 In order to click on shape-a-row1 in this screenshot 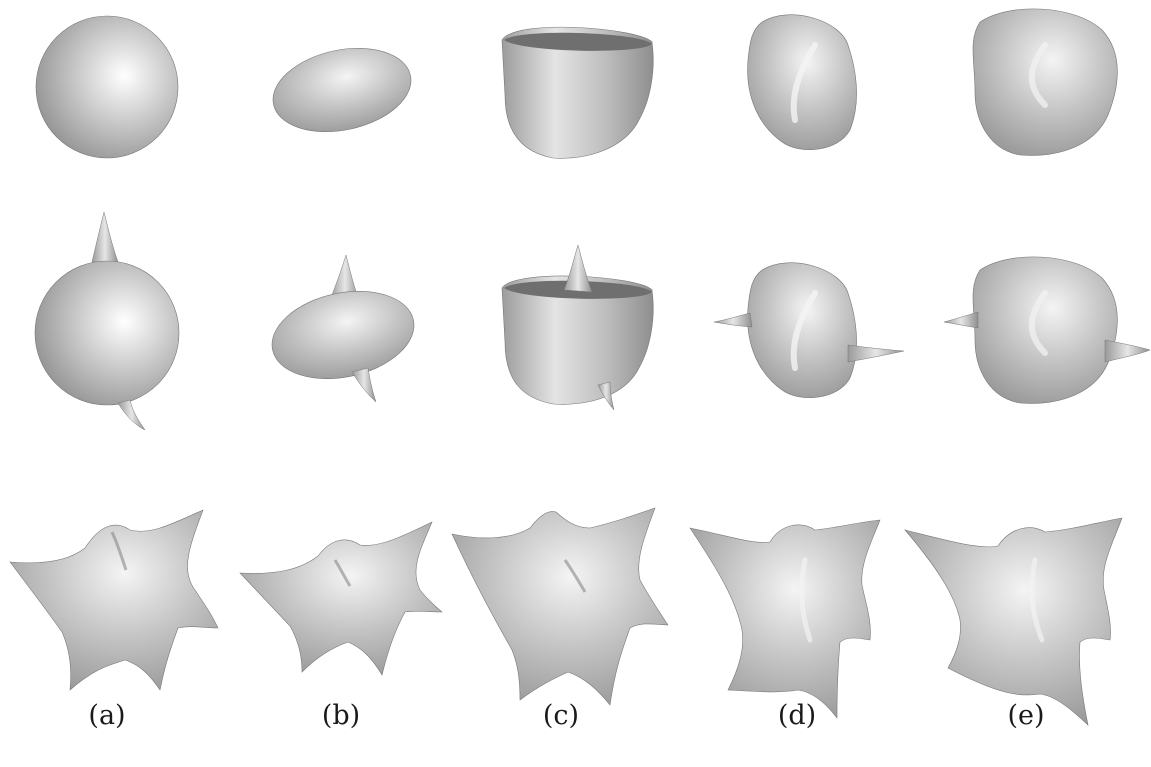, I will do `click(107, 87)`.